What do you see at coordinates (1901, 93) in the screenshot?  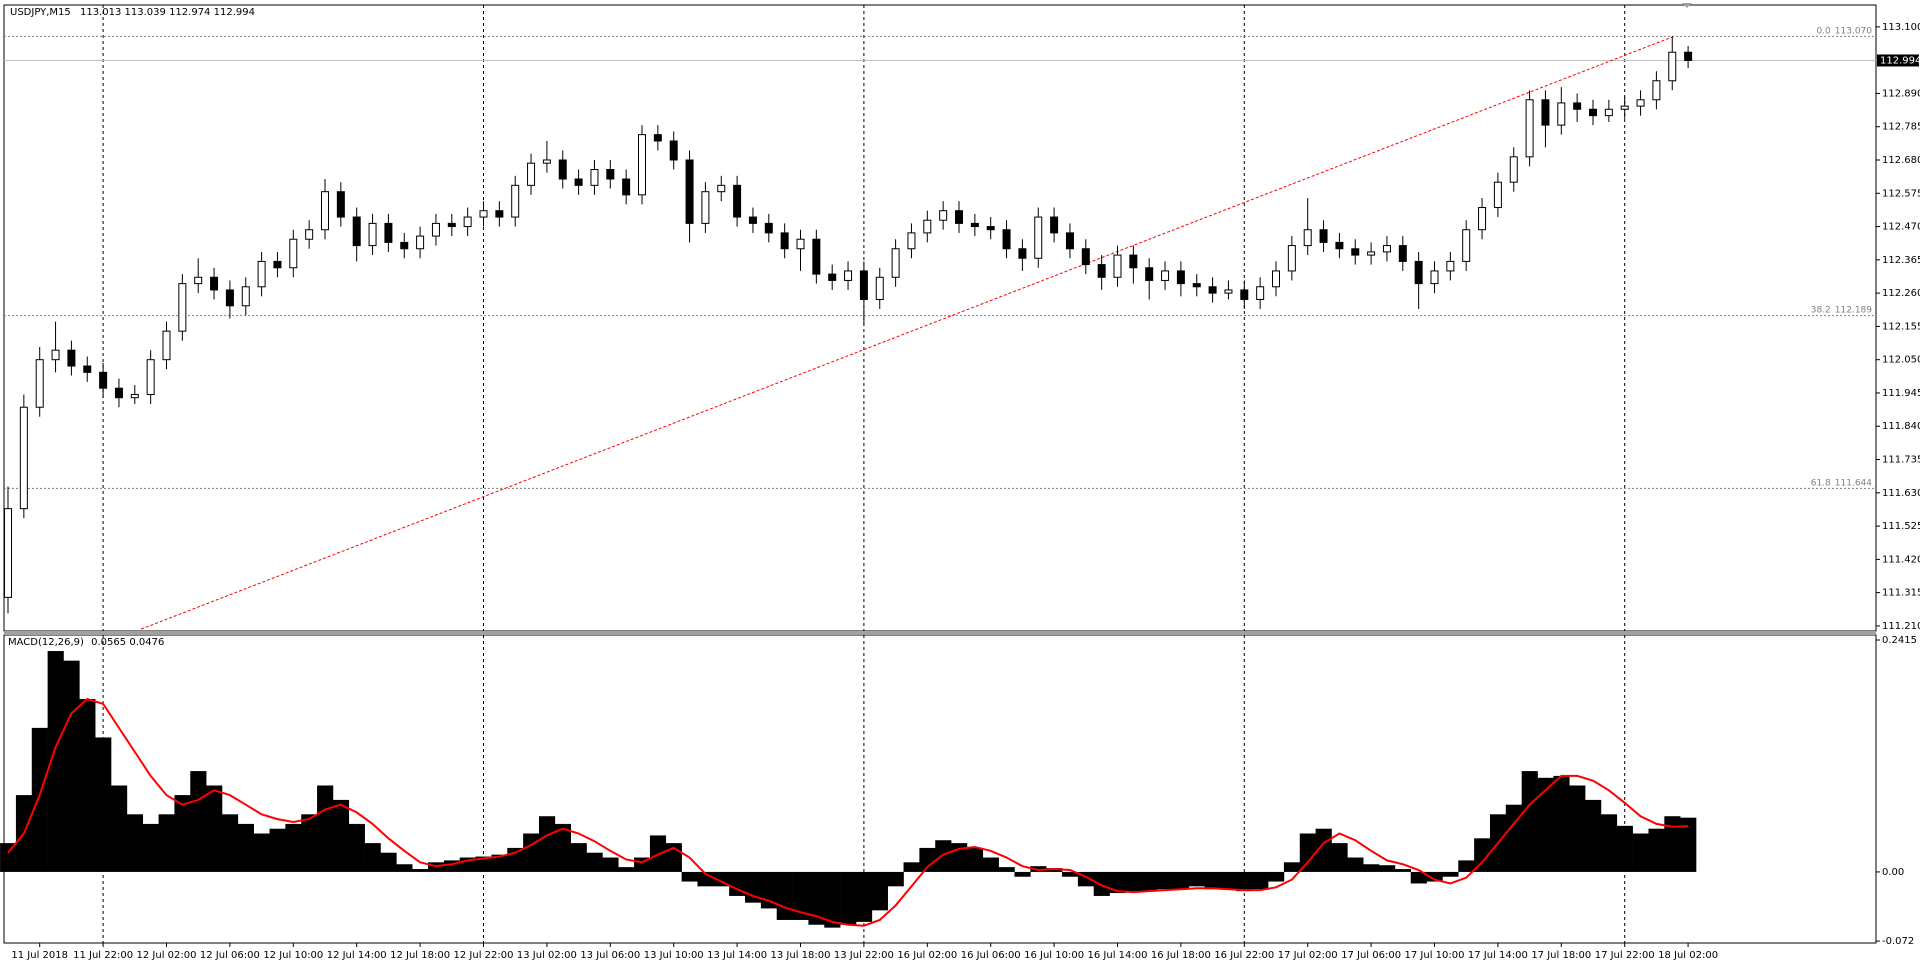 I see `y-tick-label: 112.890` at bounding box center [1901, 93].